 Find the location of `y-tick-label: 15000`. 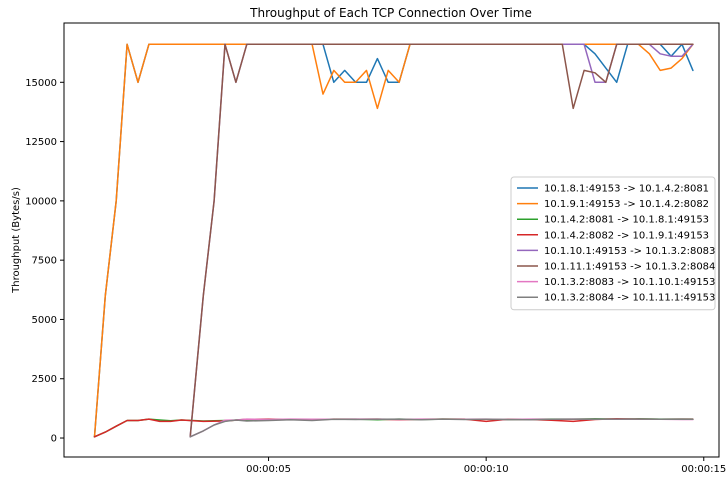

y-tick-label: 15000 is located at coordinates (41, 83).